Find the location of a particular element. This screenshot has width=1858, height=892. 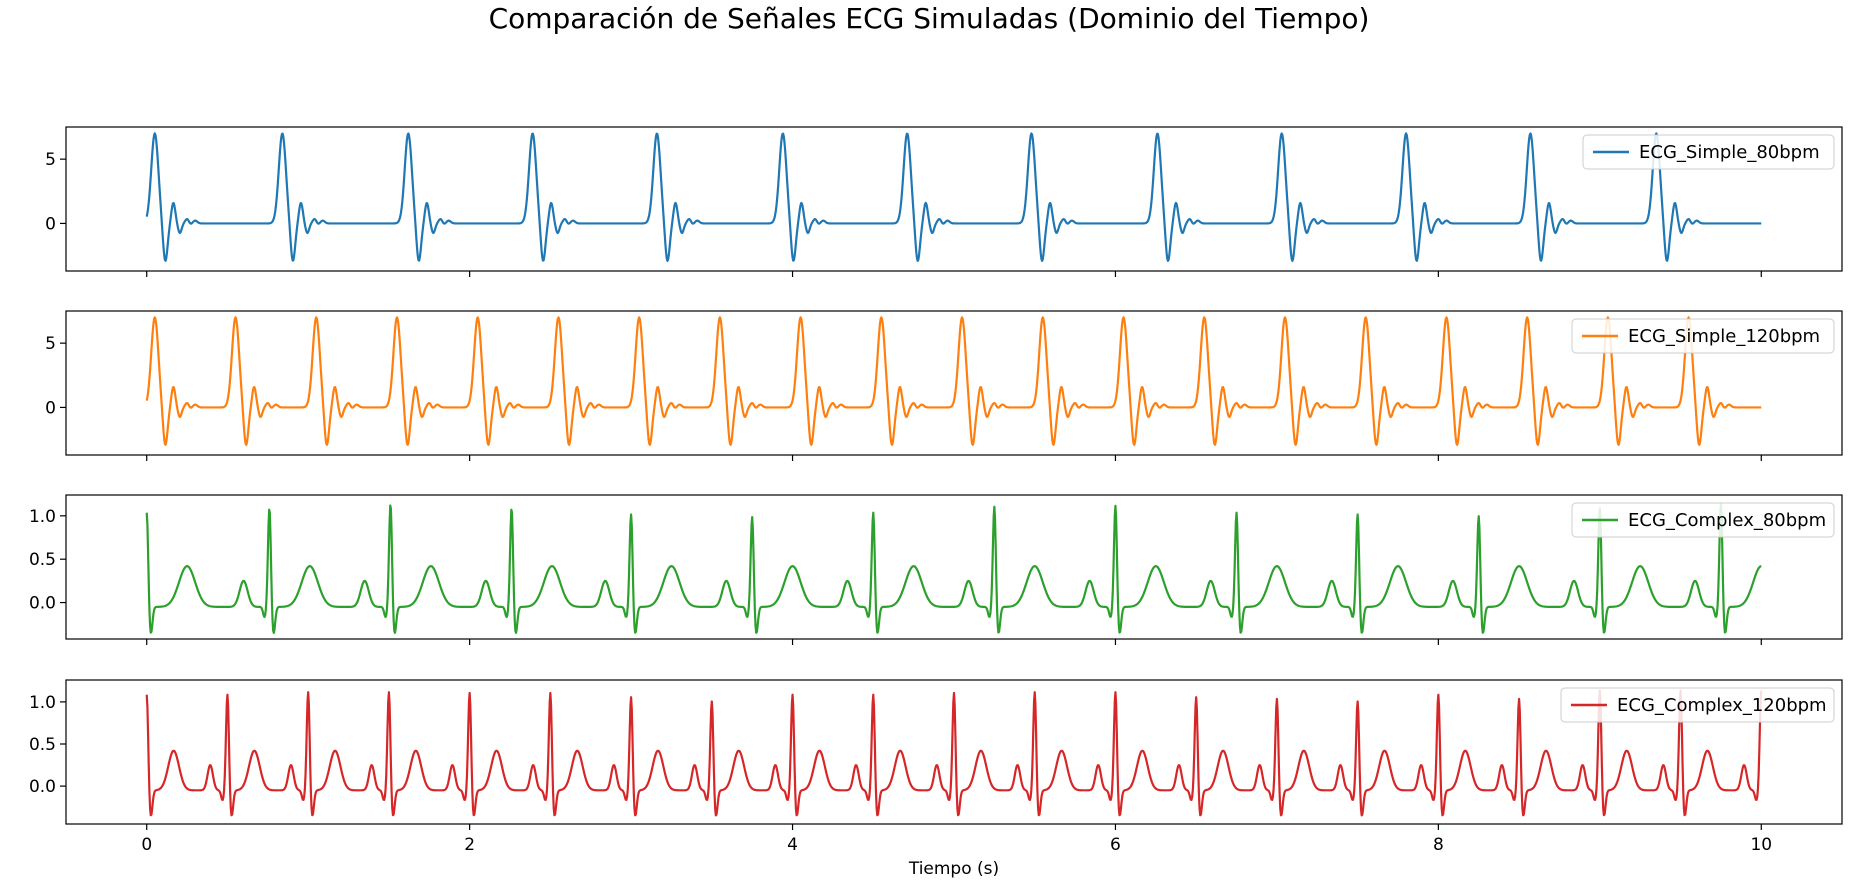

xtick-label: 0 is located at coordinates (146, 845).